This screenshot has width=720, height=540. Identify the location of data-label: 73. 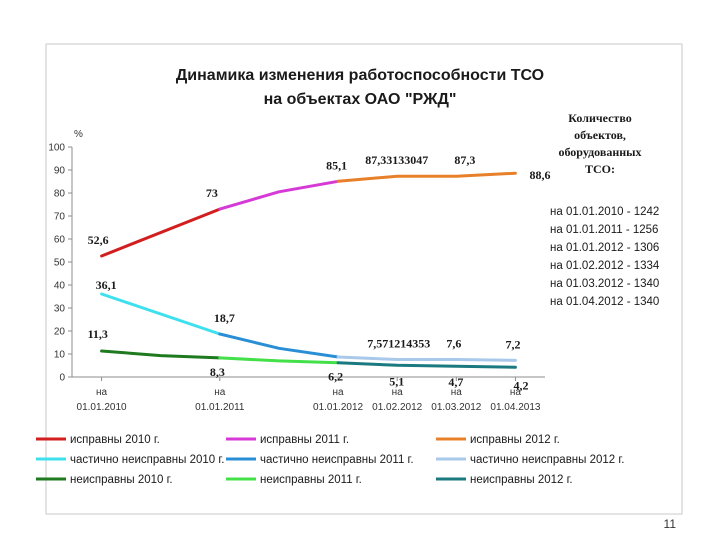
(212, 193).